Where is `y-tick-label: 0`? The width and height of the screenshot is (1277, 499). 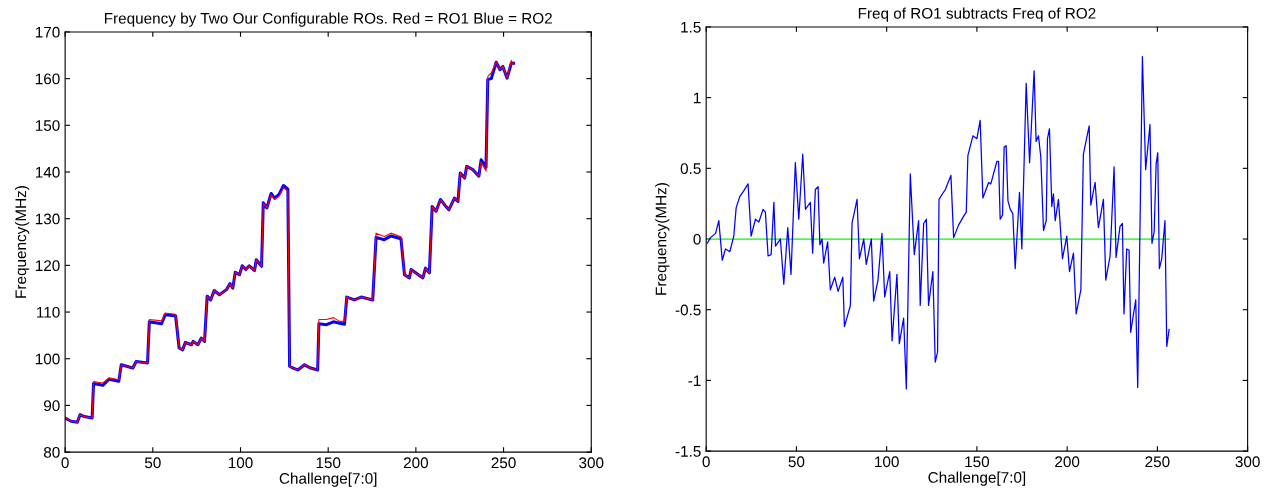 y-tick-label: 0 is located at coordinates (697, 239).